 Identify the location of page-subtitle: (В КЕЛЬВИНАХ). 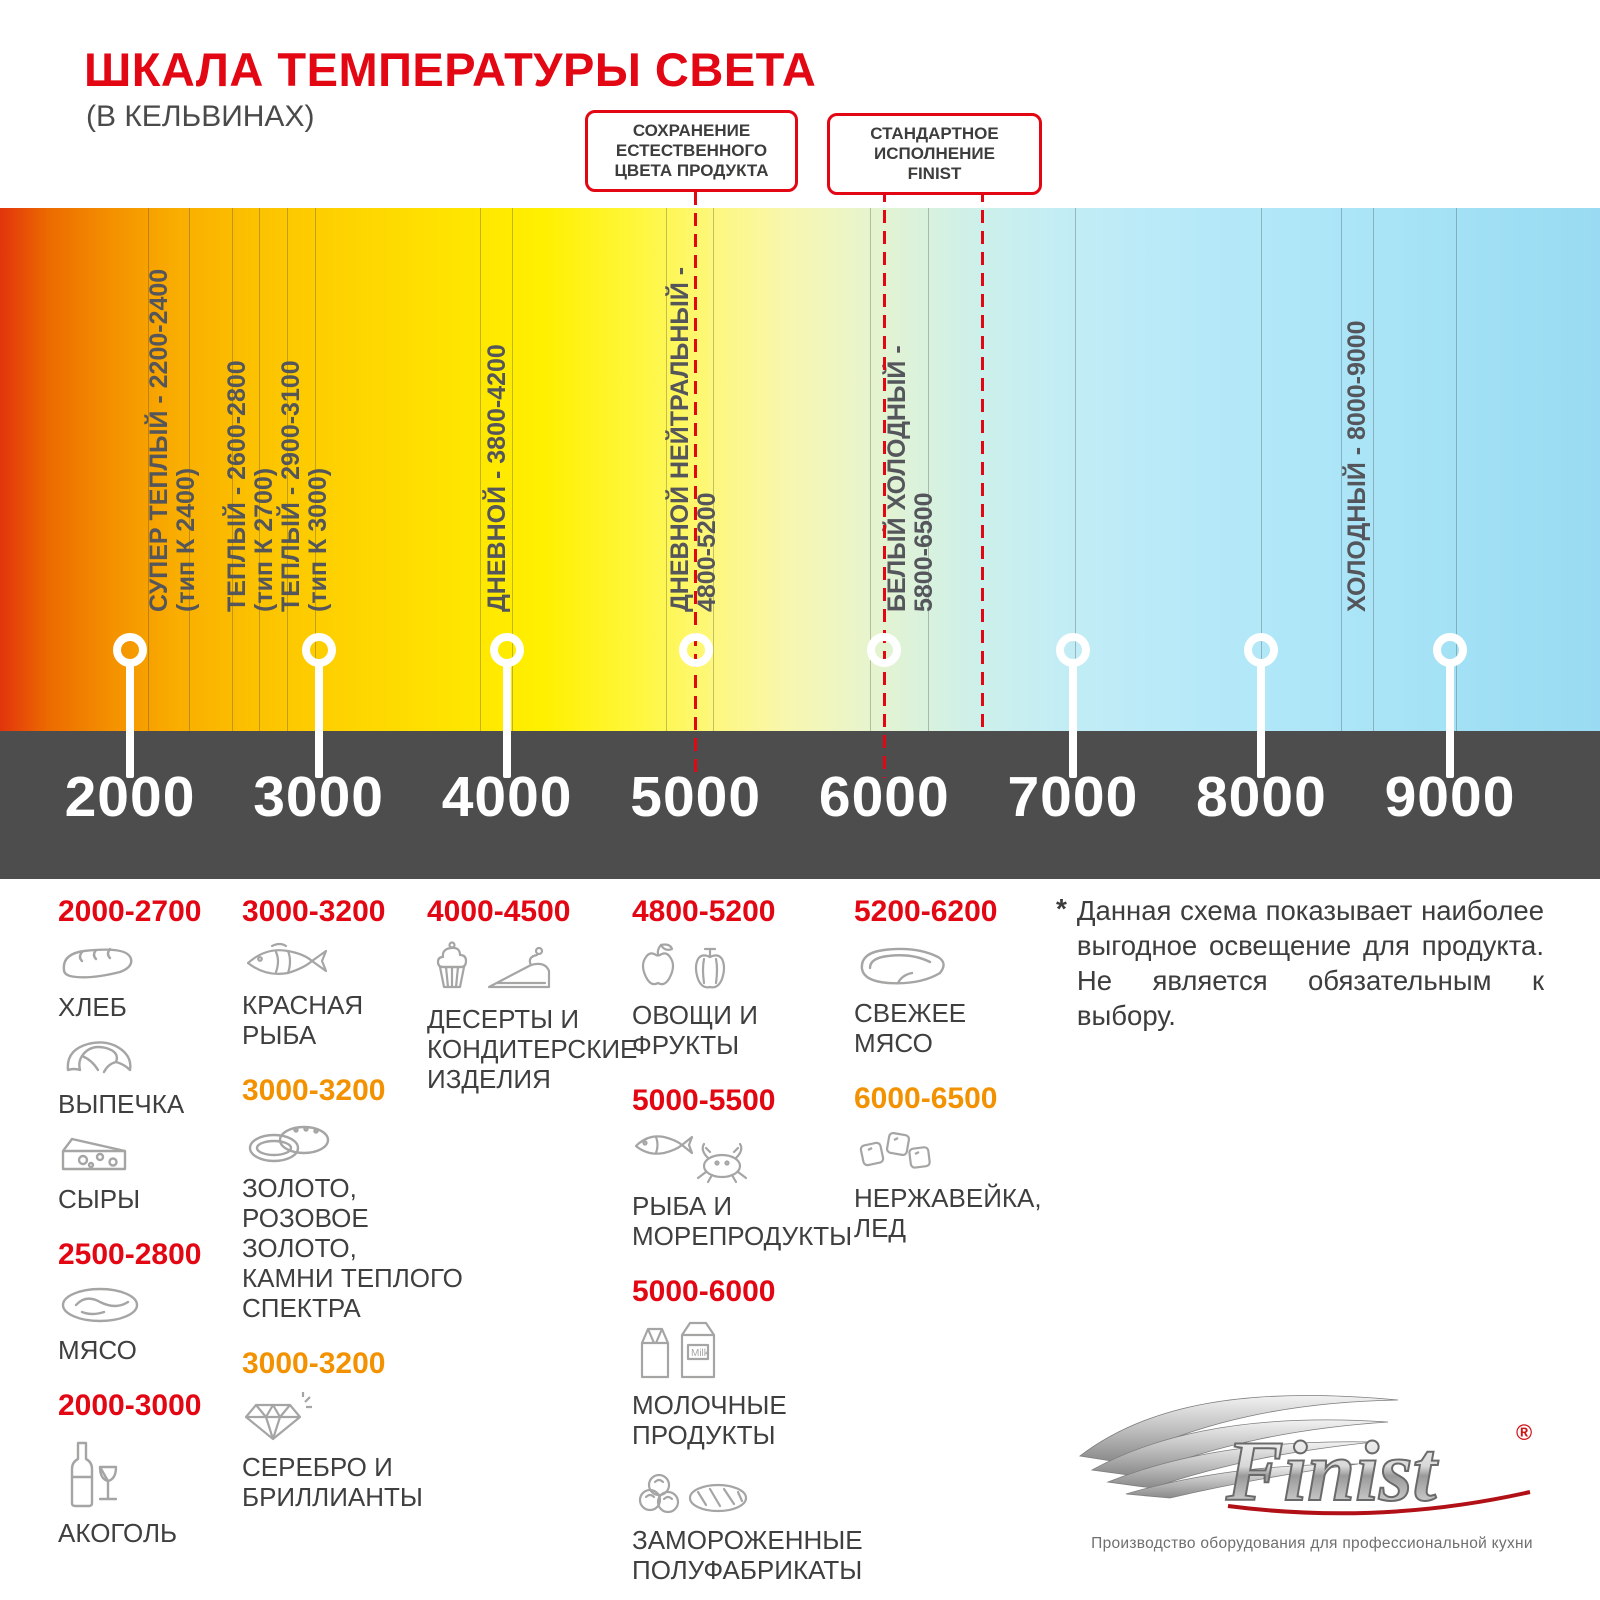
(200, 116).